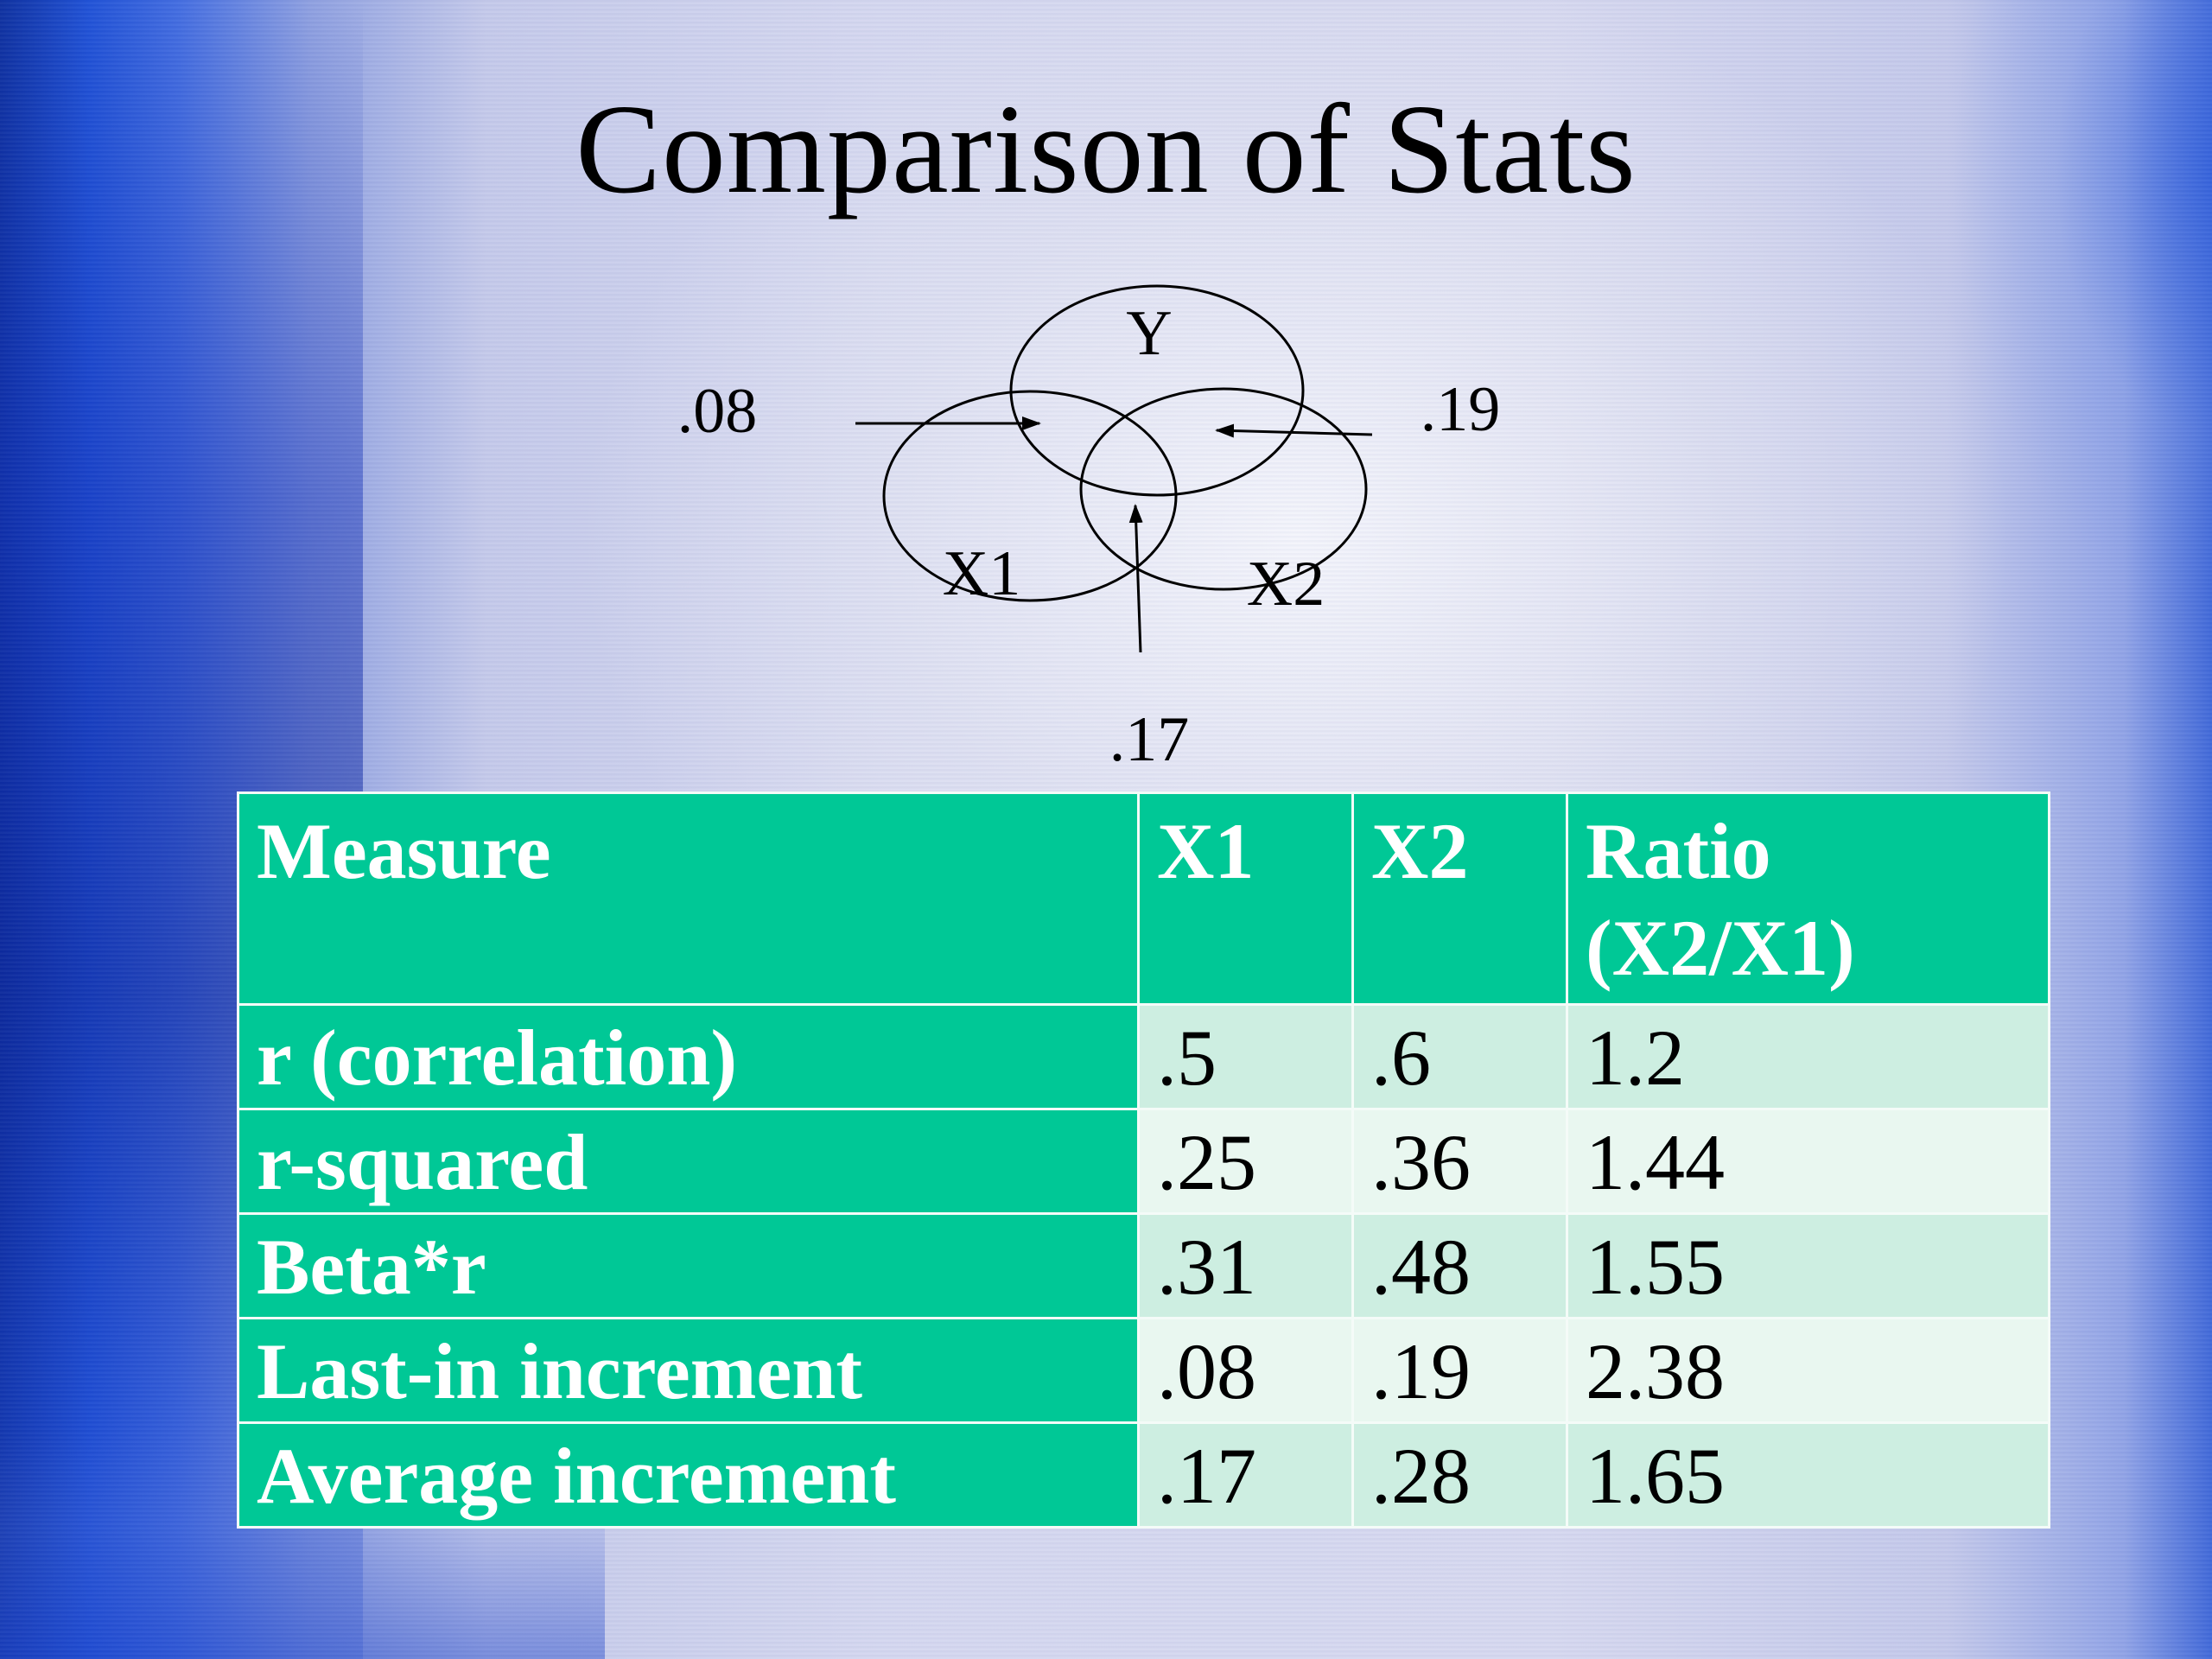  I want to click on cell-x2: .36, so click(1459, 1161).